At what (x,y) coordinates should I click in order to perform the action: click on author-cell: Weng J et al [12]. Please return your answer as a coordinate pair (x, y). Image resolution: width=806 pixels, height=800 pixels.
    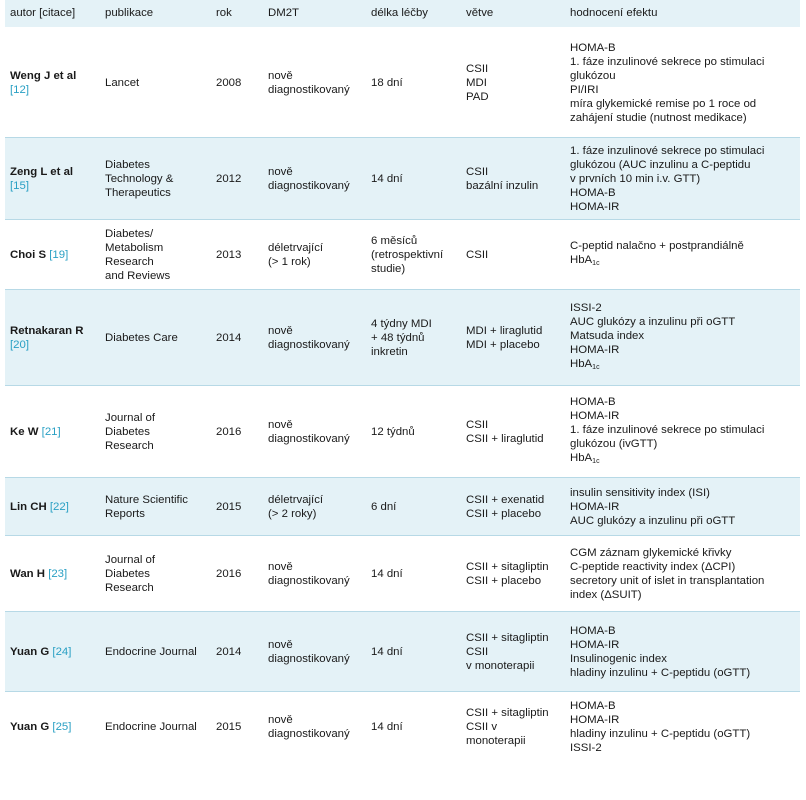
    Looking at the image, I should click on (52, 82).